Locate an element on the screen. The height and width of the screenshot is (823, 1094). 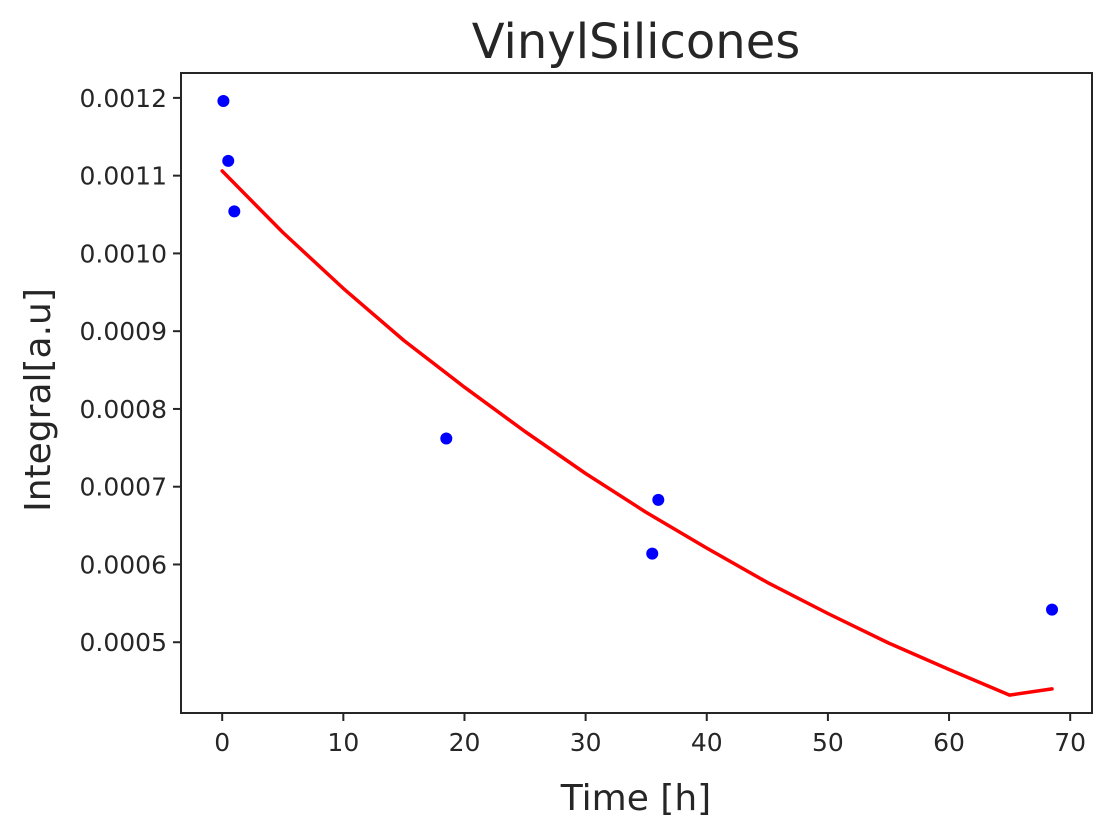
x-tick-label: 40 is located at coordinates (707, 742).